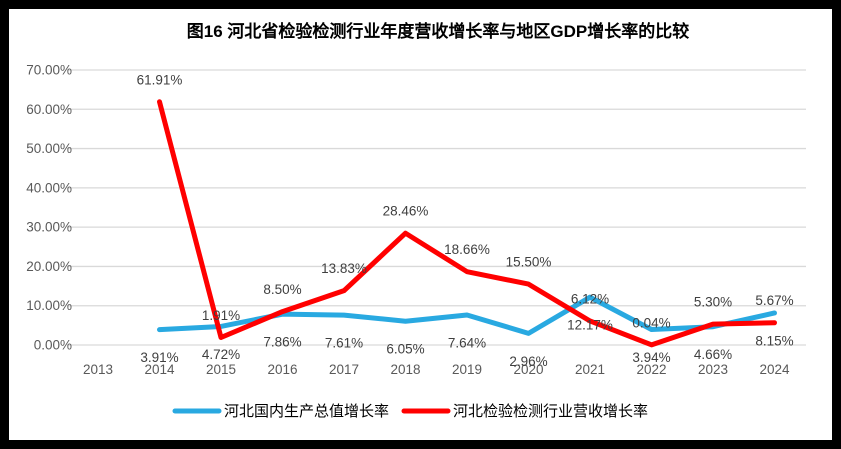 The width and height of the screenshot is (841, 449). I want to click on chart-title: 图16 河北省检验检测行业年度营收增长率与地区GDP增长率的比较, so click(438, 31).